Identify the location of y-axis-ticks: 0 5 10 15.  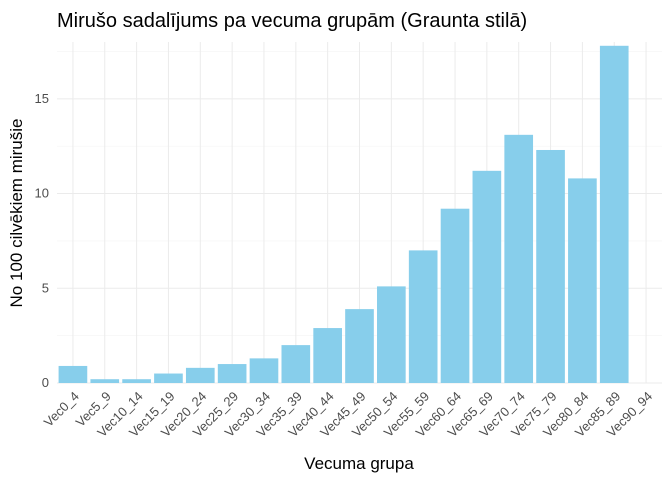
(42, 240).